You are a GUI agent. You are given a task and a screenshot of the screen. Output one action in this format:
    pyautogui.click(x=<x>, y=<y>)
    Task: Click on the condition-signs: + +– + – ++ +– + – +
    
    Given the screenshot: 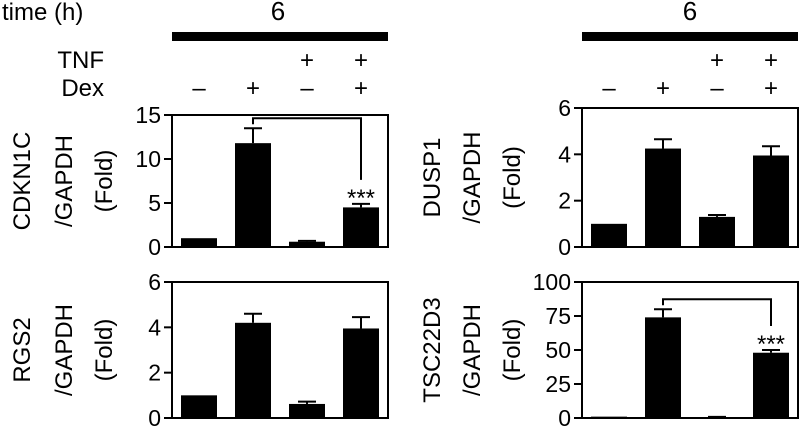 What is the action you would take?
    pyautogui.click(x=485, y=74)
    